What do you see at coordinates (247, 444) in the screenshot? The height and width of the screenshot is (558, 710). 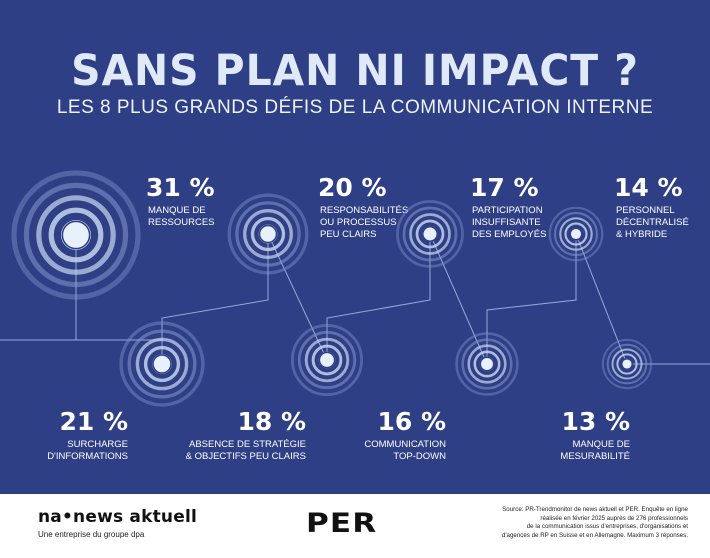 I see `category-label: ABSENCE DE STRATÉGIE` at bounding box center [247, 444].